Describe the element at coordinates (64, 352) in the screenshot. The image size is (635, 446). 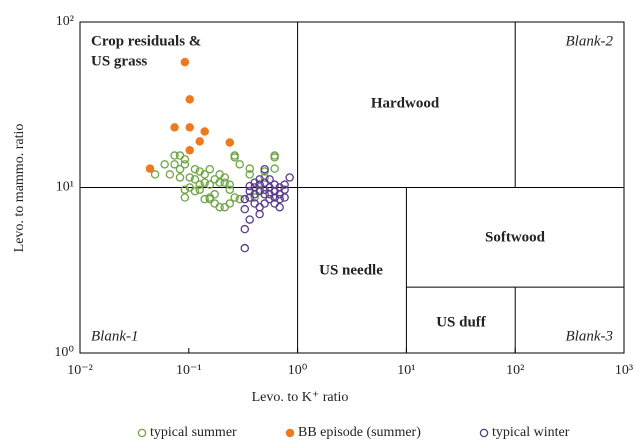
I see `y-tick-label: 10⁰` at that location.